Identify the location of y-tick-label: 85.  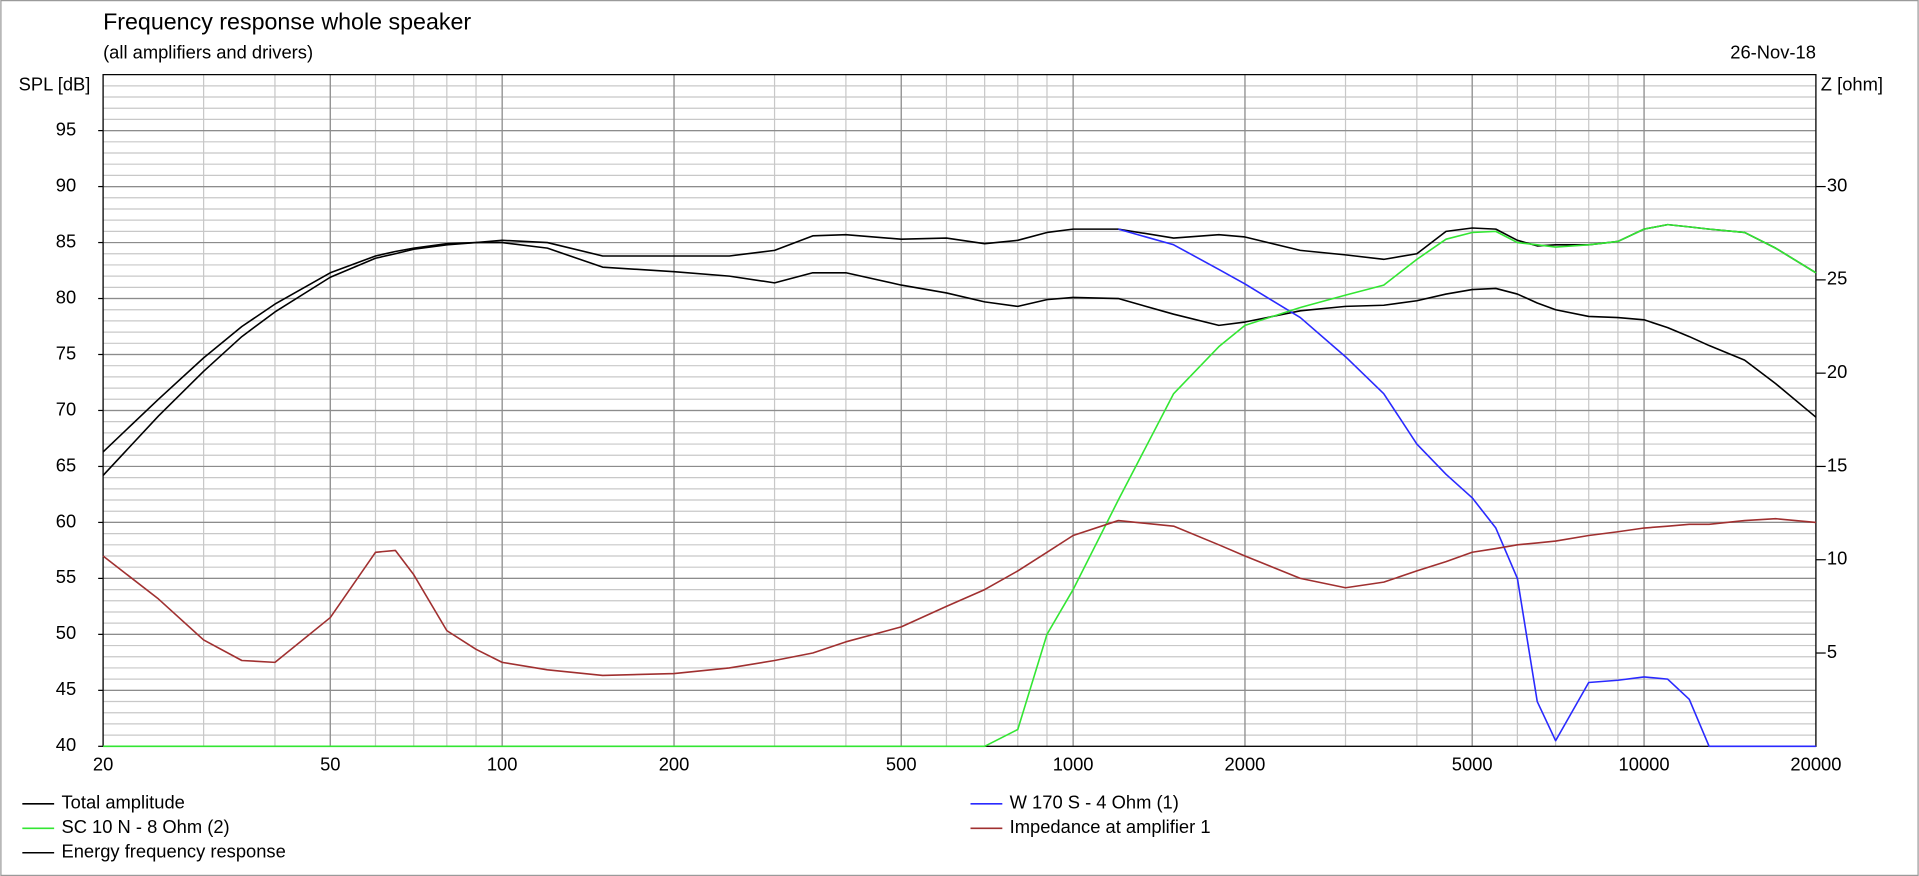
(66, 240).